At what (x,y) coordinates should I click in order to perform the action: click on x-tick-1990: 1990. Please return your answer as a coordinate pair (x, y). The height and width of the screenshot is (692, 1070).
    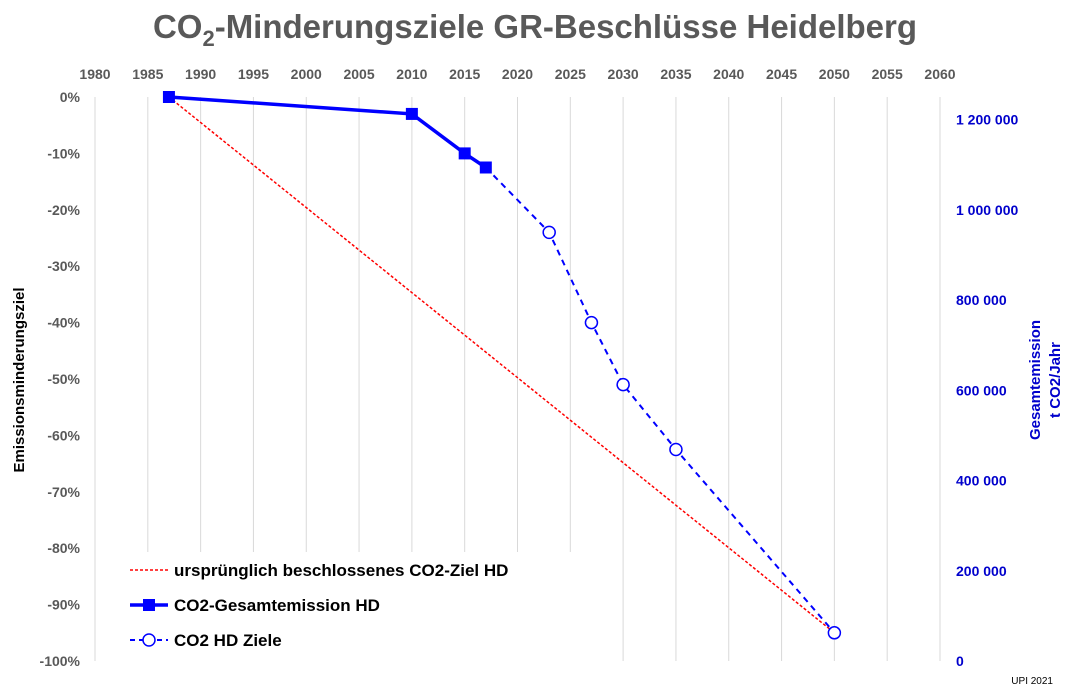
    Looking at the image, I should click on (200, 74).